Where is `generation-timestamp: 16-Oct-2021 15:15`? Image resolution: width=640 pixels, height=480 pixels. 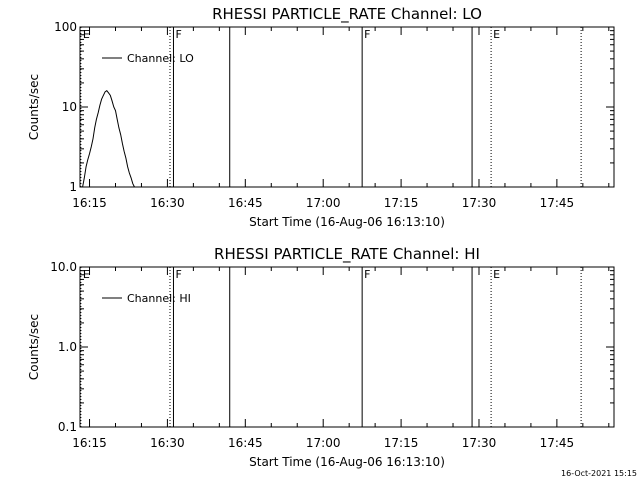
generation-timestamp: 16-Oct-2021 15:15 is located at coordinates (599, 473).